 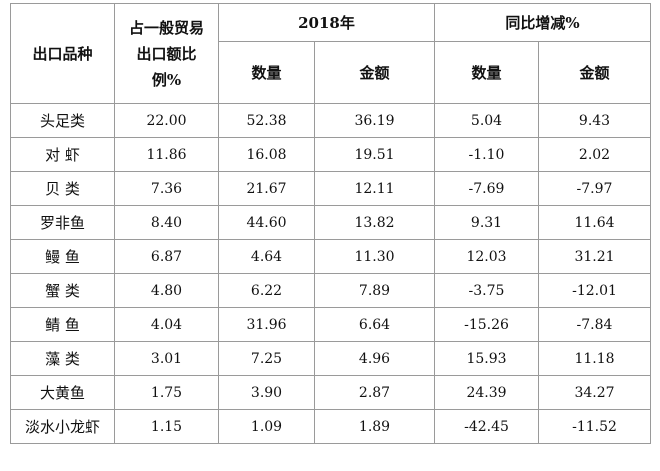 What do you see at coordinates (266, 222) in the screenshot?
I see `cell-qty: 44.60` at bounding box center [266, 222].